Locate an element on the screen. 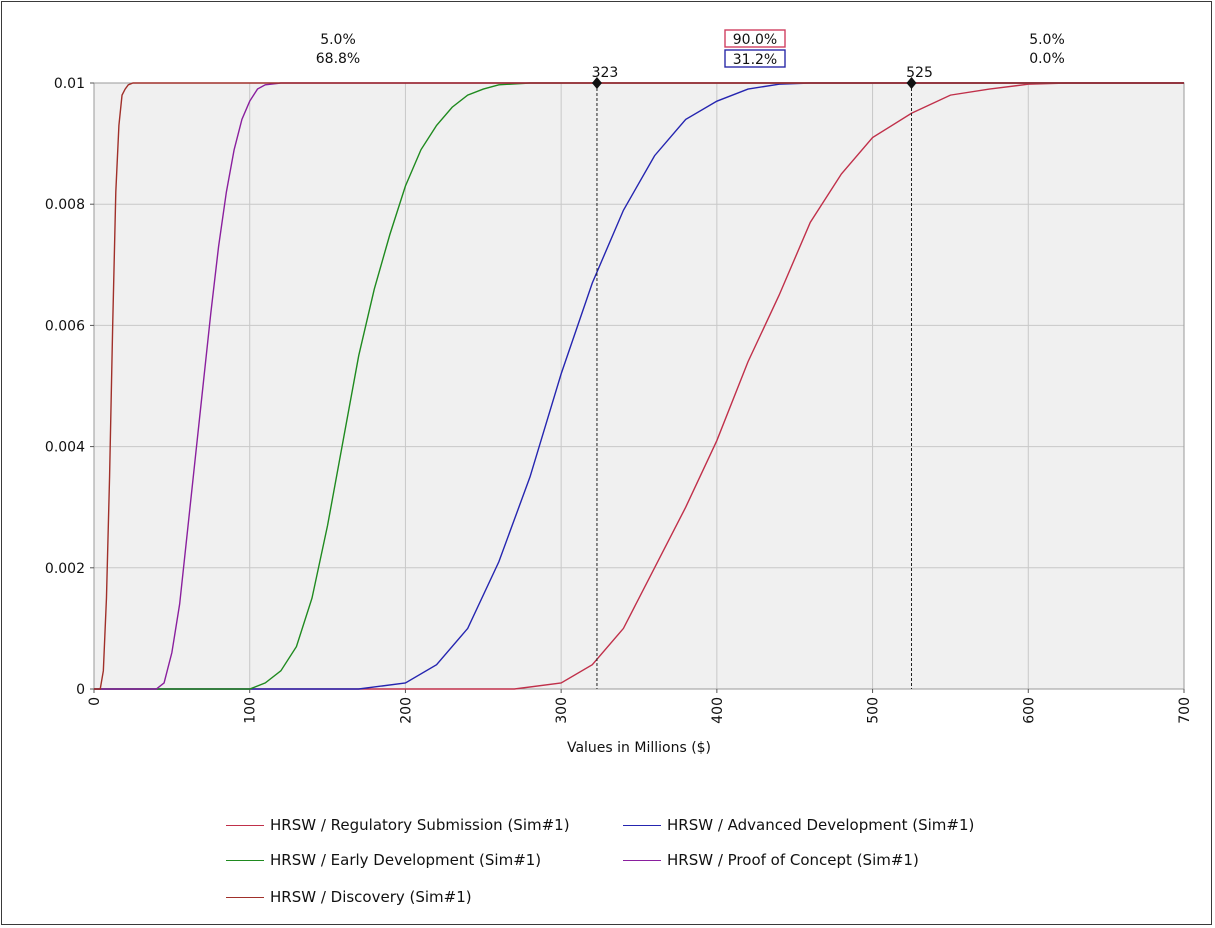 This screenshot has height=928, width=1215. marker-label: 323 is located at coordinates (605, 73).